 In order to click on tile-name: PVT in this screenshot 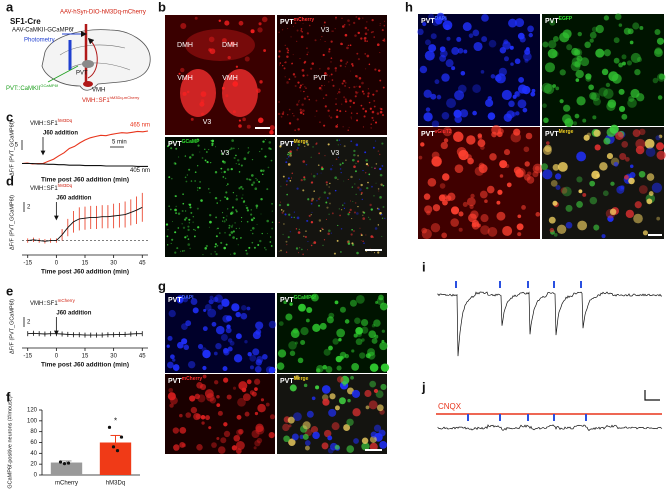, I will do `click(552, 21)`.